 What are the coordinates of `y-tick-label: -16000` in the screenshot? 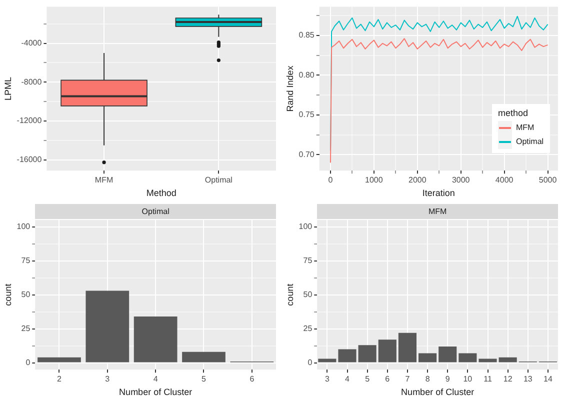 It's located at (29, 159).